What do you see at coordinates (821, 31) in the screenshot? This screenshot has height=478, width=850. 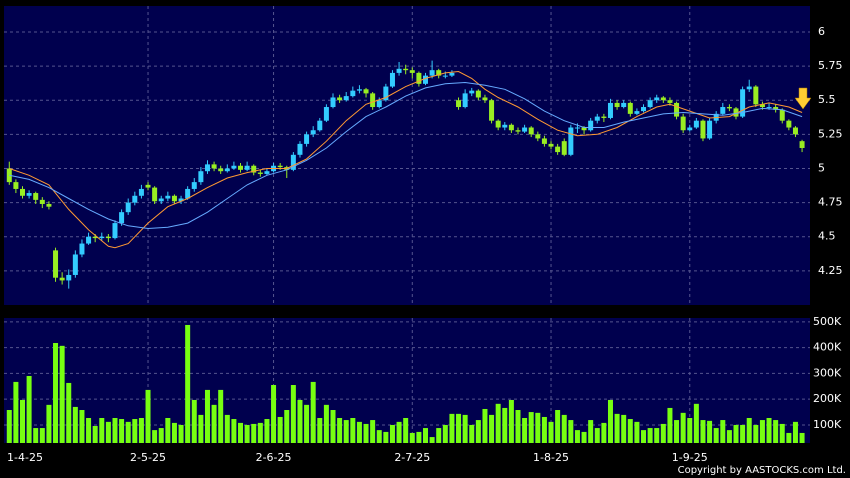 I see `y-tick-label: 6` at bounding box center [821, 31].